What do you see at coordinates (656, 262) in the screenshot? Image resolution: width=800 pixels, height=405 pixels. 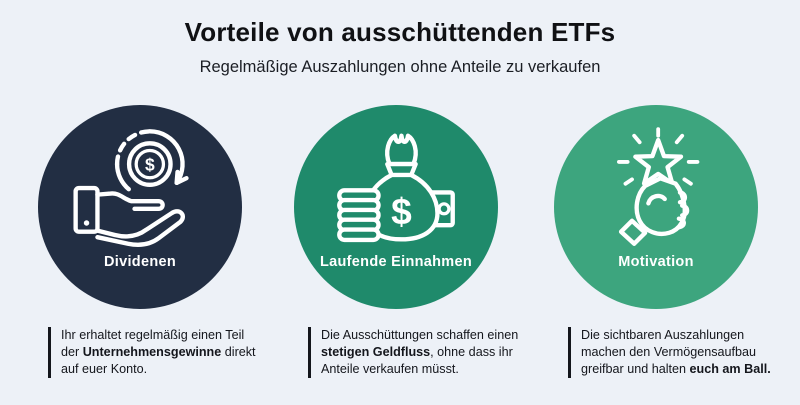 I see `benefit-label-motivation: Motivation` at bounding box center [656, 262].